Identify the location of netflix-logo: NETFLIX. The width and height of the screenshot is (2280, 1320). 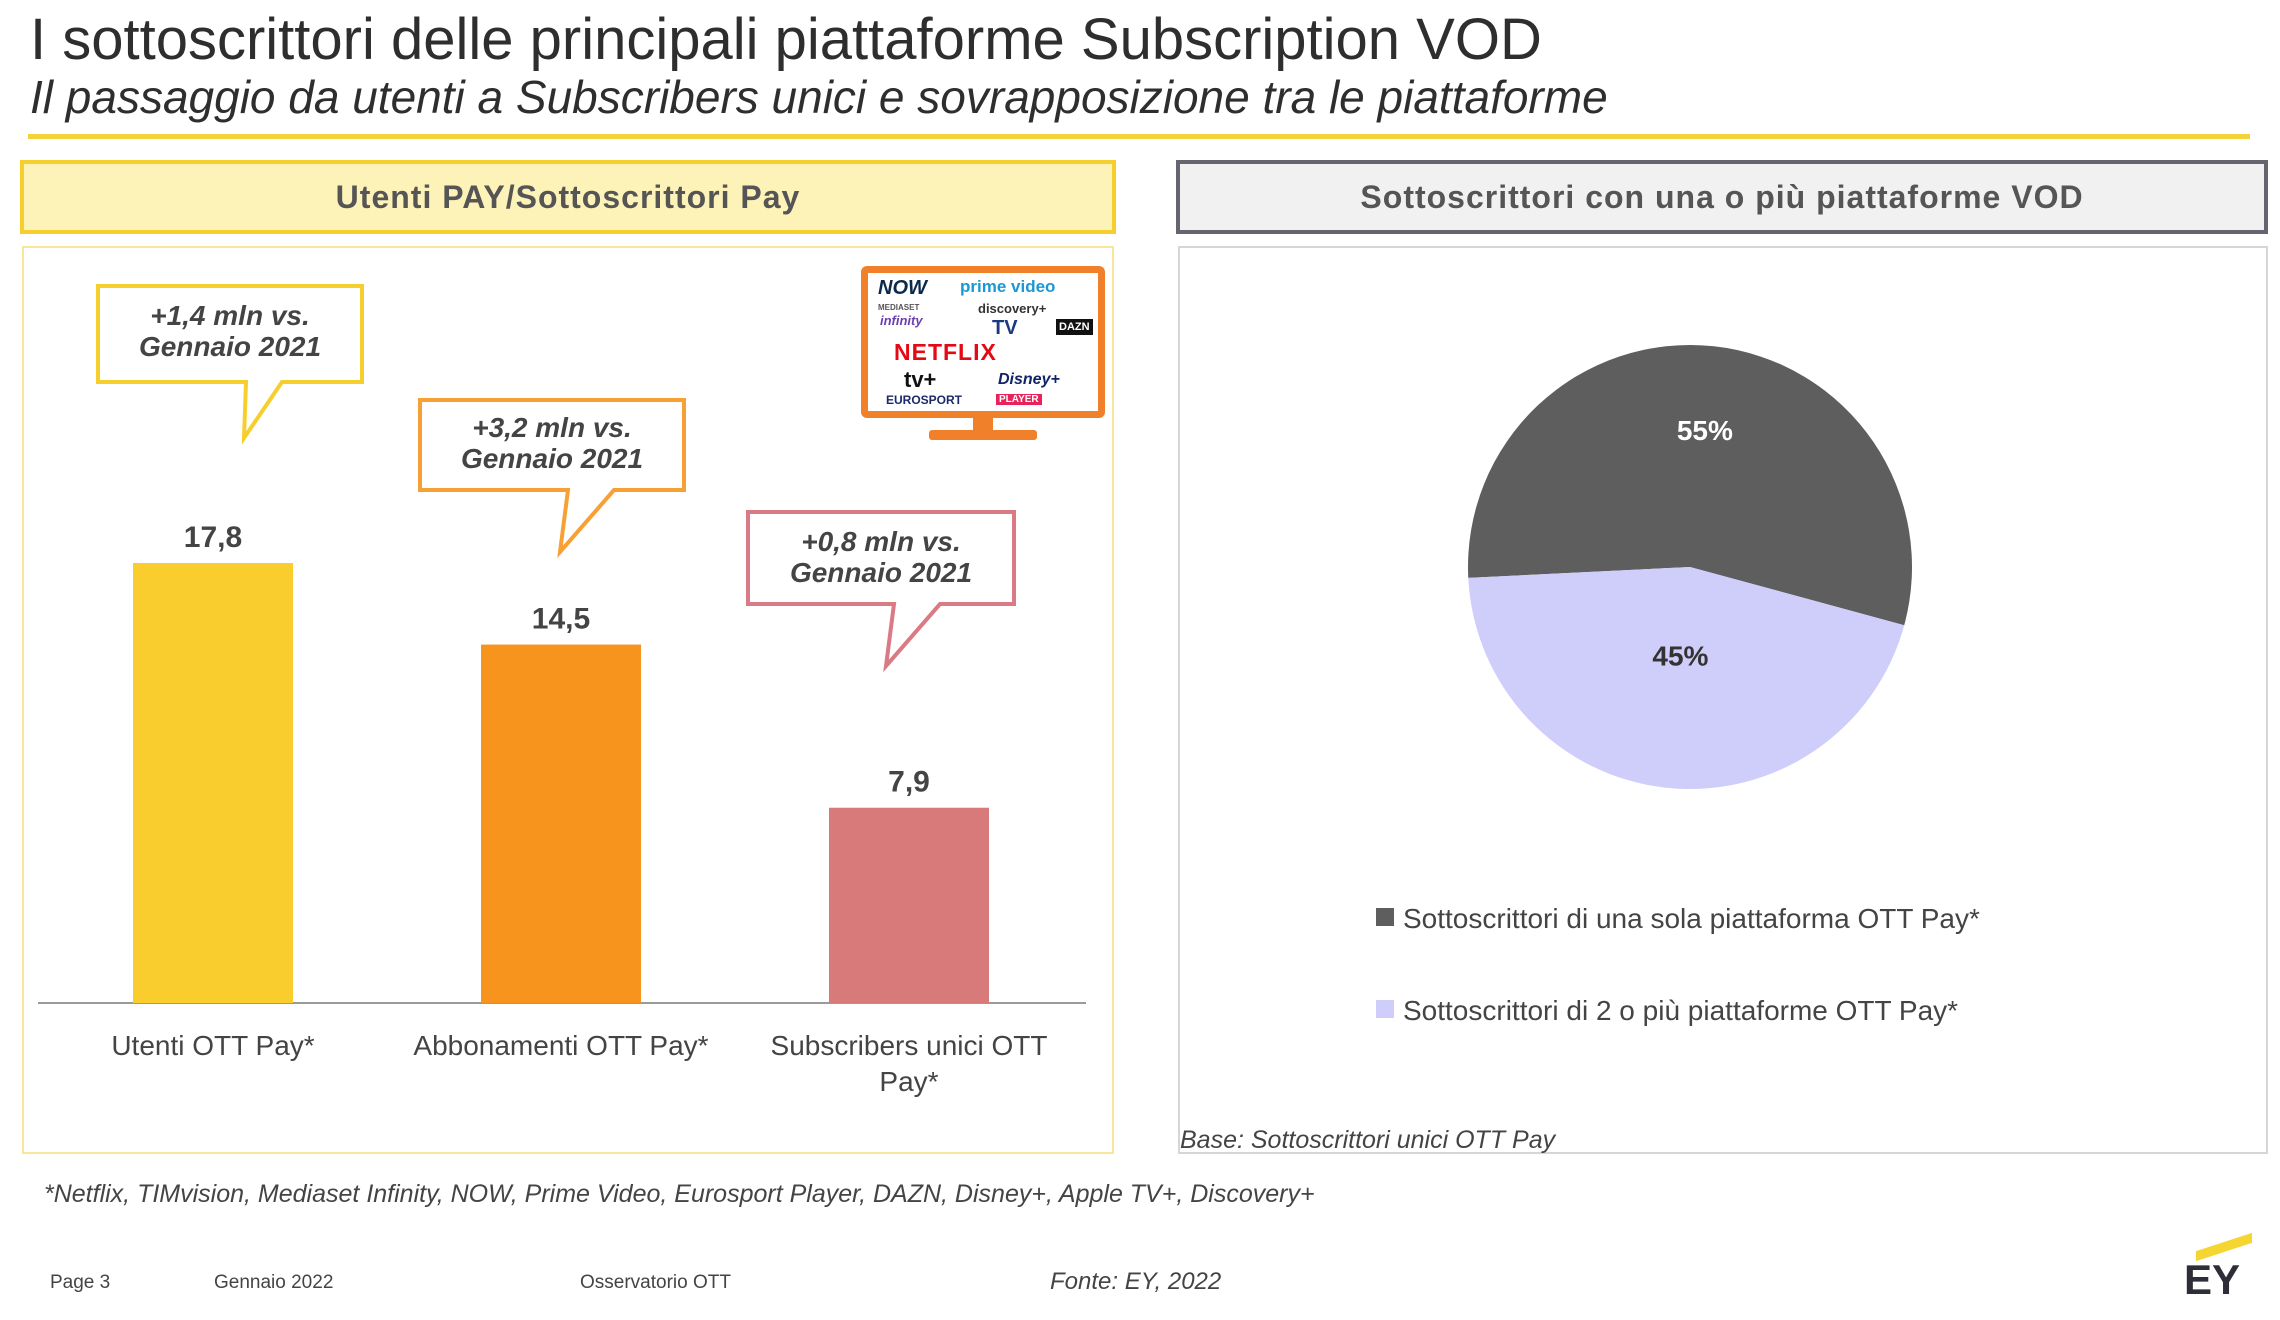
(945, 352).